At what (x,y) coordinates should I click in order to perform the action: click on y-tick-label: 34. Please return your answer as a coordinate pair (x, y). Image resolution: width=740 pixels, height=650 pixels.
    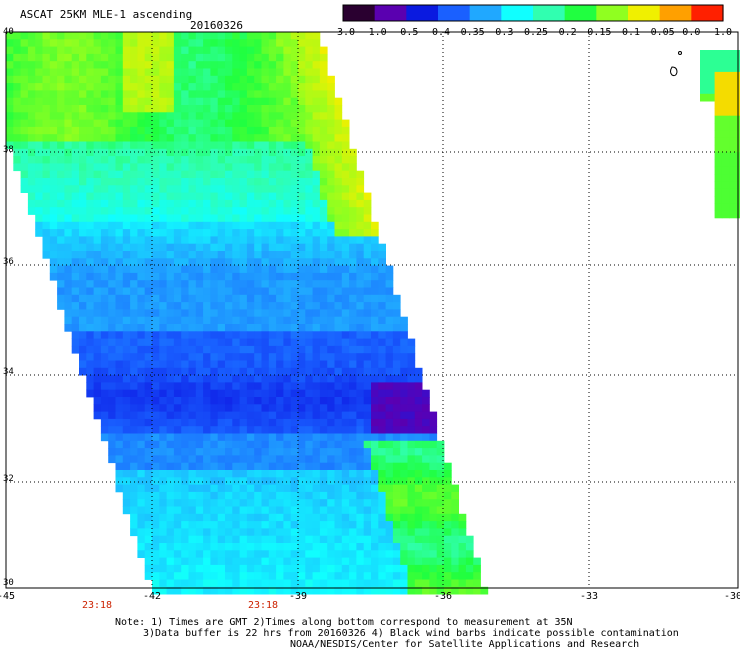
    Looking at the image, I should click on (8, 372).